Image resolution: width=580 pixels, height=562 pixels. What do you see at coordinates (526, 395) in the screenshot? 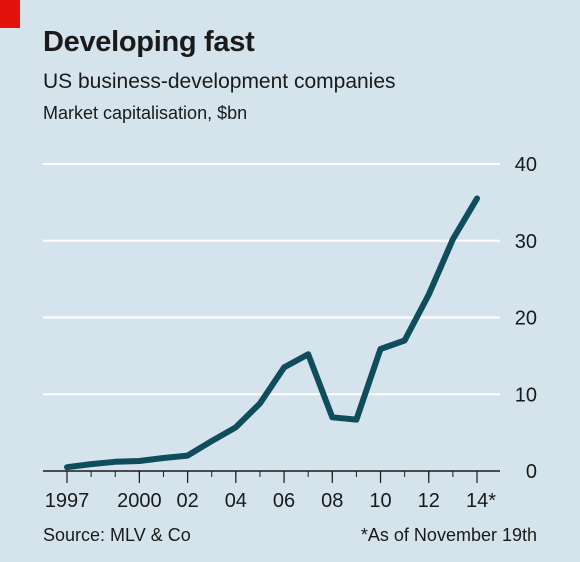
I see `y-tick-label: 10` at bounding box center [526, 395].